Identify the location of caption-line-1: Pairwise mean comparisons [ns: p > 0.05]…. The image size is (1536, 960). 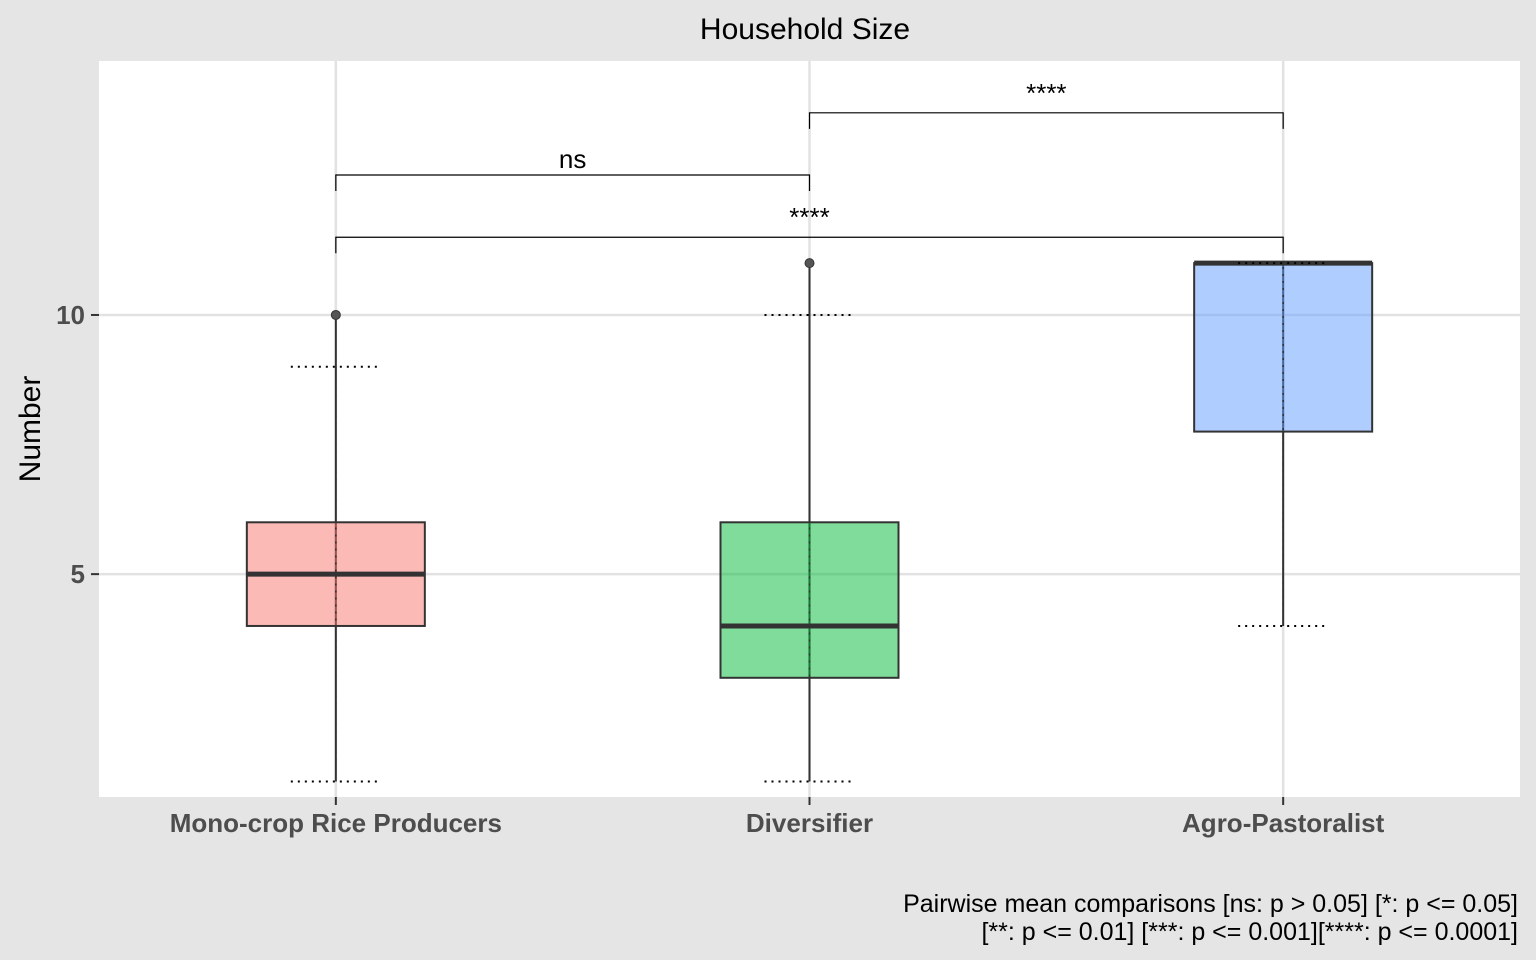
(1210, 904).